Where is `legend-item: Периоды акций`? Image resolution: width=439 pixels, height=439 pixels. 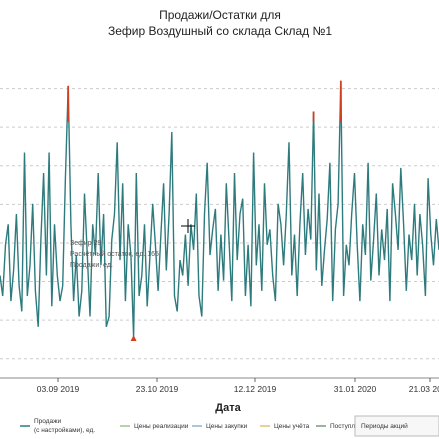 legend-item: Периоды акций is located at coordinates (396, 426).